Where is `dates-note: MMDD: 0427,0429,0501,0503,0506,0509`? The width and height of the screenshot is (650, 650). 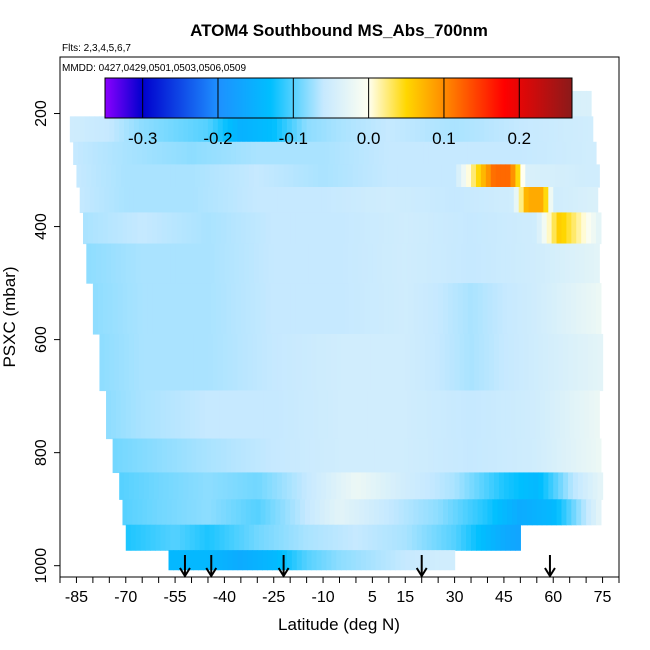 dates-note: MMDD: 0427,0429,0501,0503,0506,0509 is located at coordinates (154, 68).